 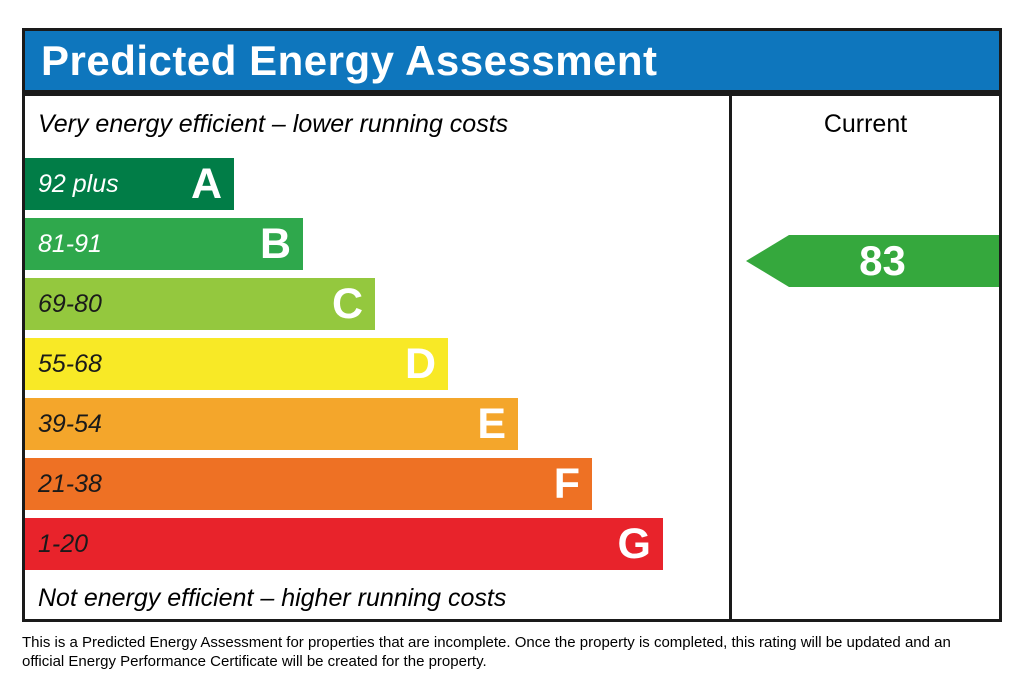 What do you see at coordinates (78, 183) in the screenshot?
I see `band-range-label: 92 plus` at bounding box center [78, 183].